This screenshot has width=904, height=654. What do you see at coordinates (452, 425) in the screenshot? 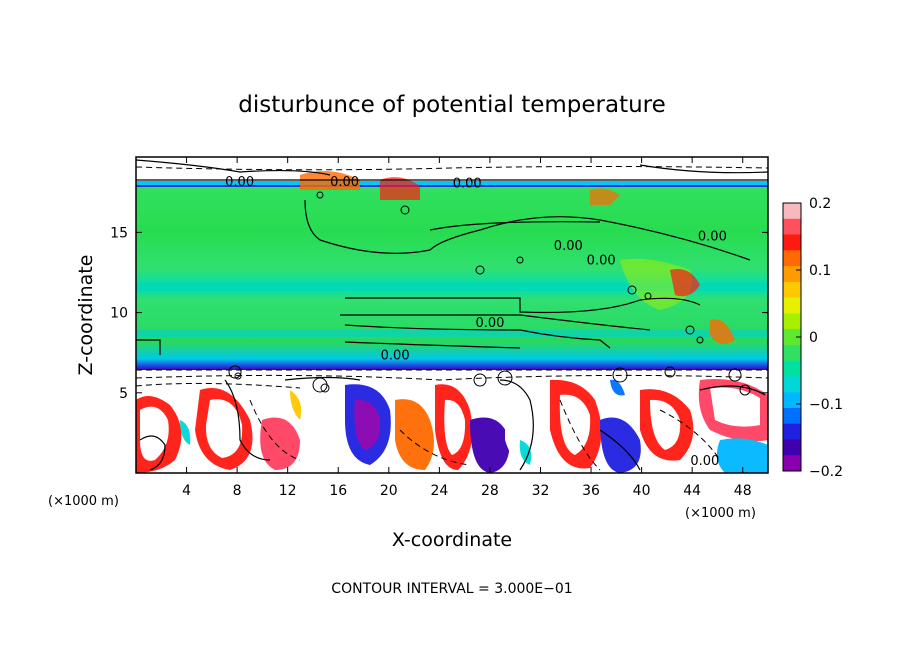
I see `field-turbulence` at bounding box center [452, 425].